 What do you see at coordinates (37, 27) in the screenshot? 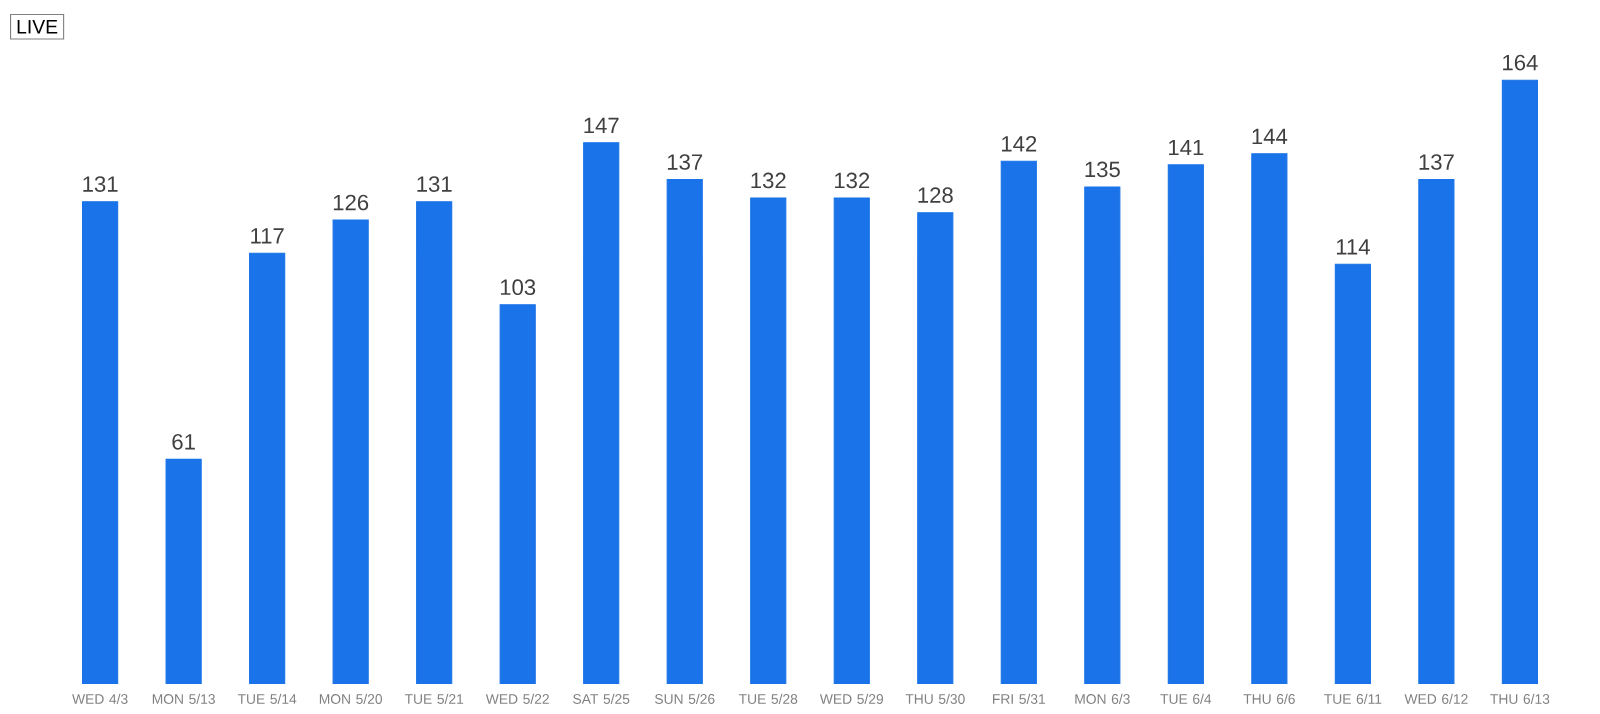
I see `text: LIVE` at bounding box center [37, 27].